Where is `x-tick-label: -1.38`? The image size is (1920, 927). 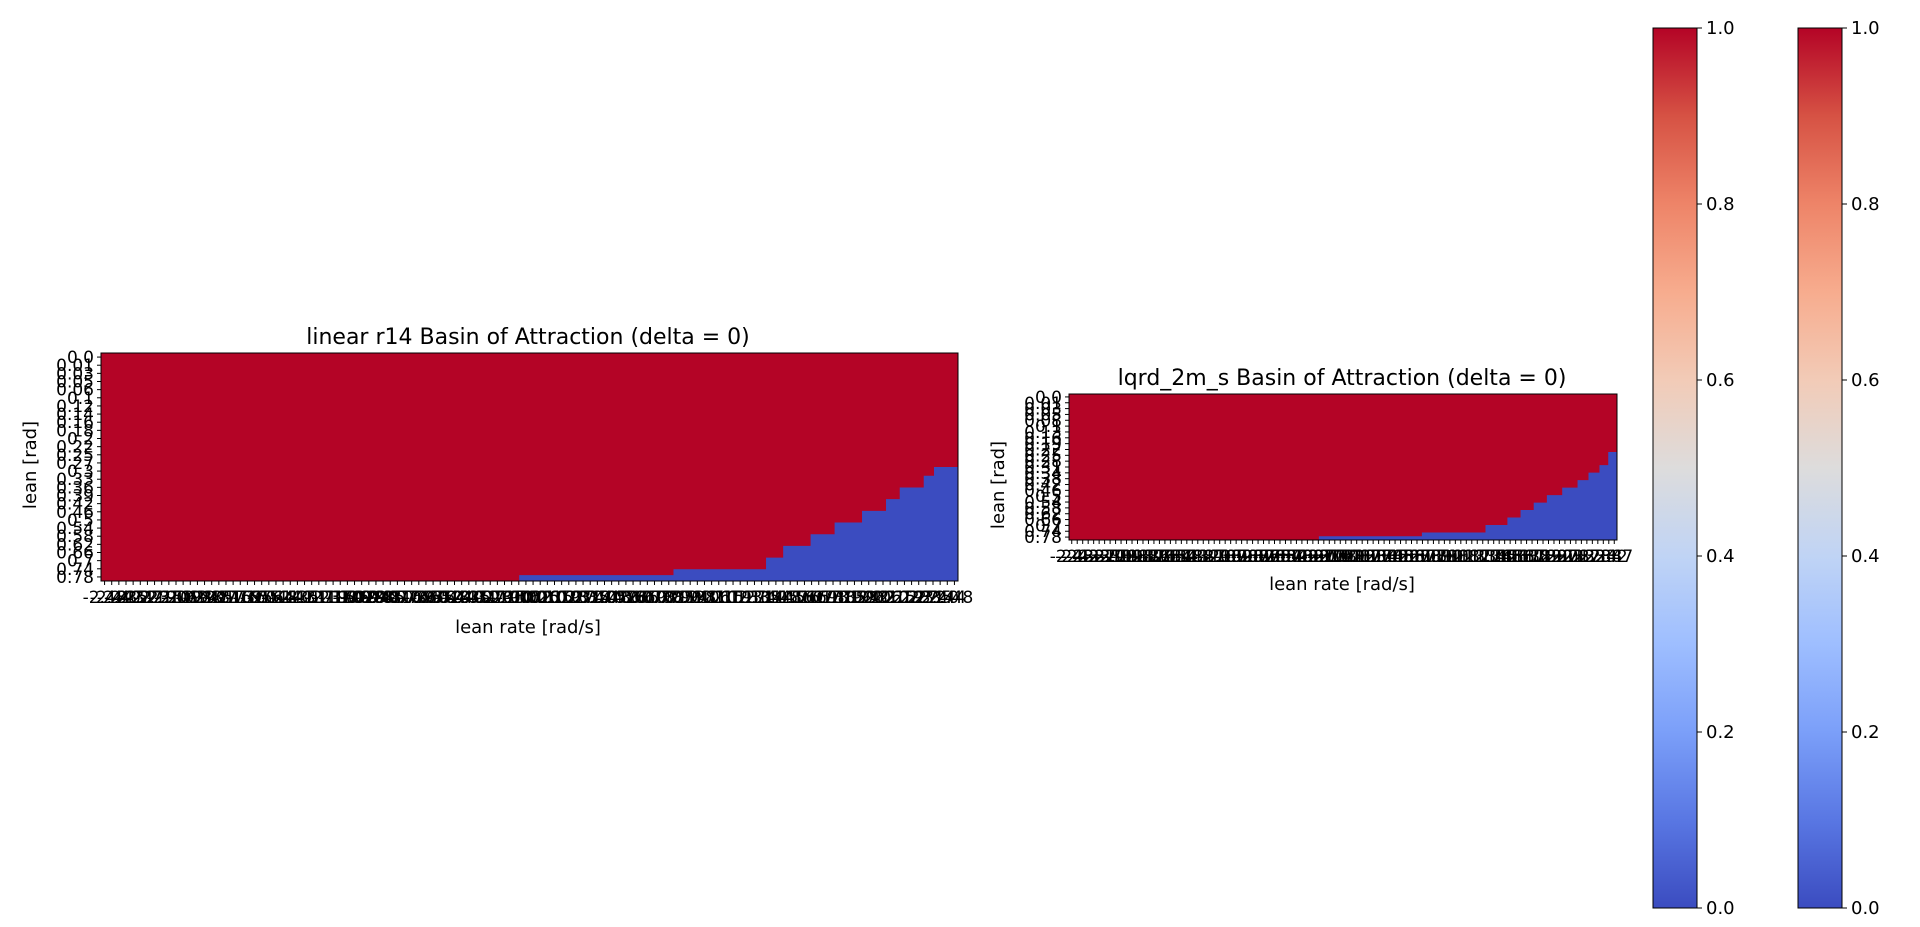 x-tick-label: -1.38 is located at coordinates (1192, 557).